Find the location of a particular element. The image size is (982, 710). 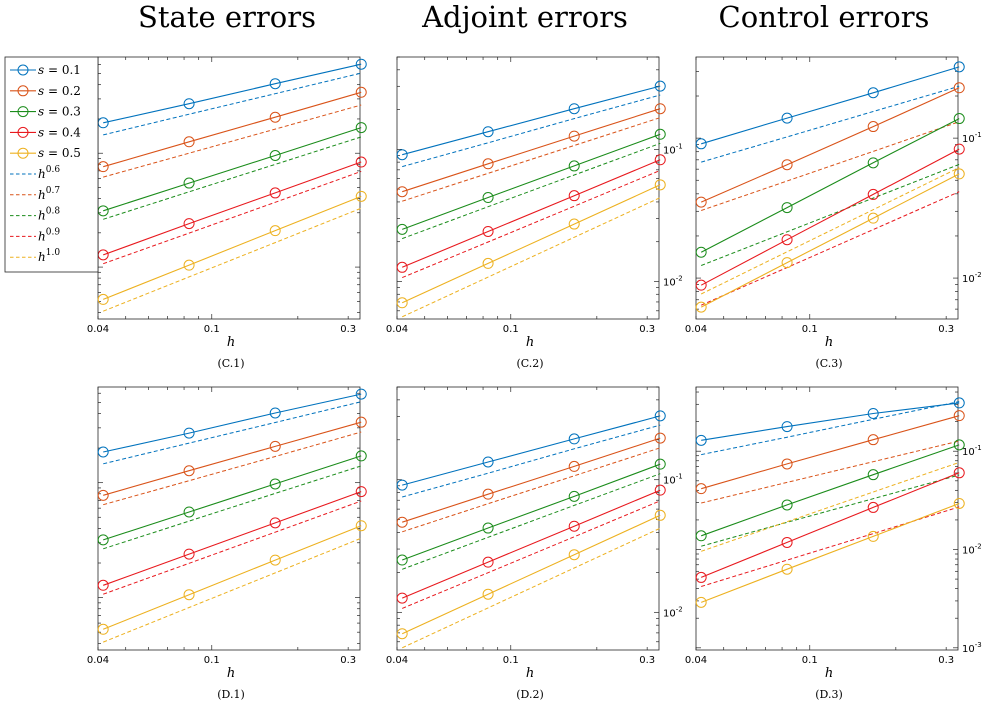

y-tick-label: 10⁻¹ is located at coordinates (673, 480).